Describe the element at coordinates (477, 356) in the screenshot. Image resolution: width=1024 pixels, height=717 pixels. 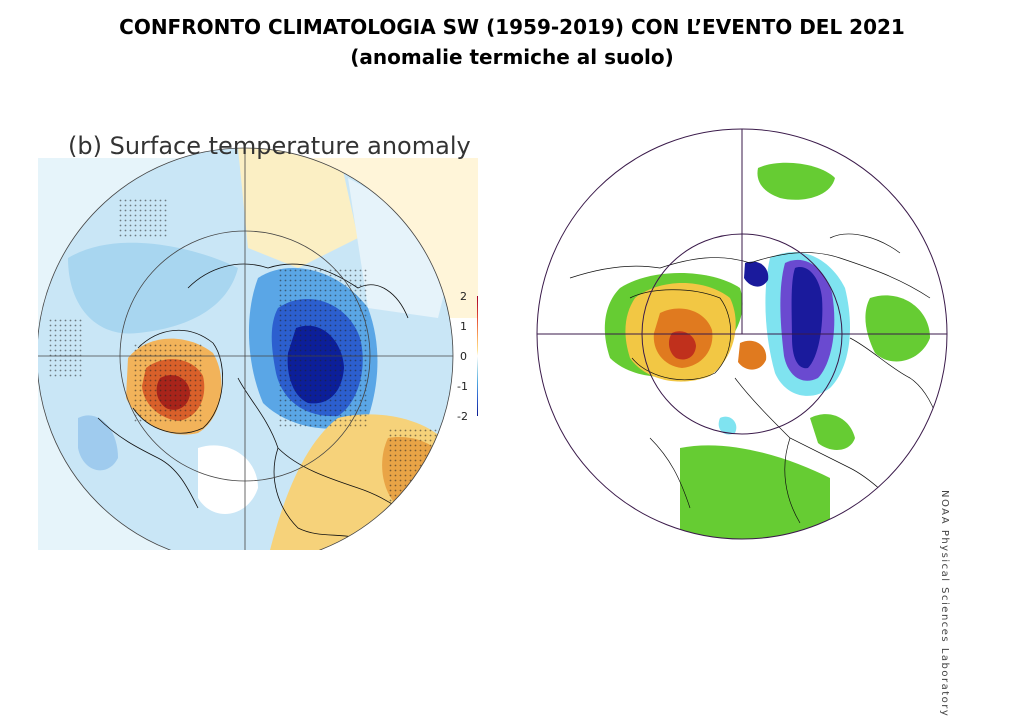
I see `colorbar` at that location.